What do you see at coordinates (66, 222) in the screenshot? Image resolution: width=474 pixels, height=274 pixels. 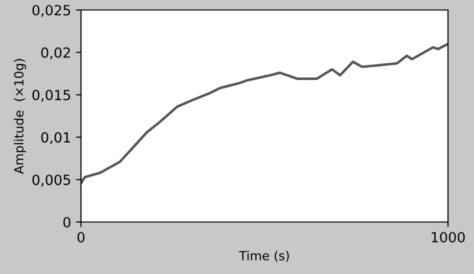 I see `y-tick-label: 0` at bounding box center [66, 222].